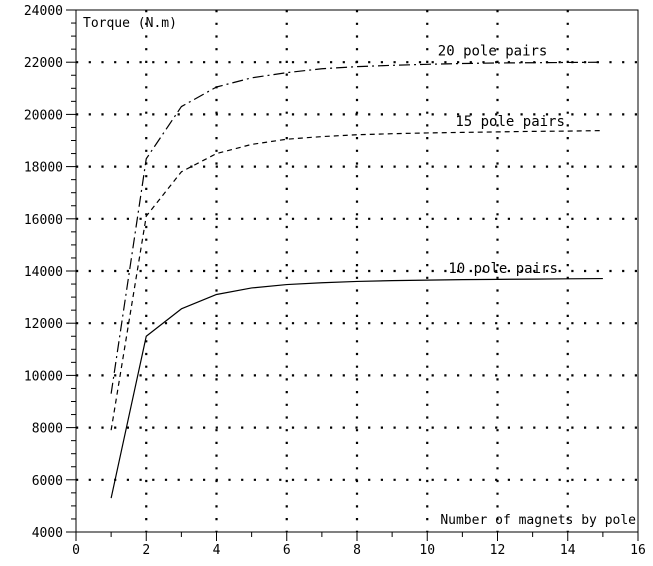 The width and height of the screenshot is (653, 566). What do you see at coordinates (638, 550) in the screenshot?
I see `x-tick-label: 16` at bounding box center [638, 550].